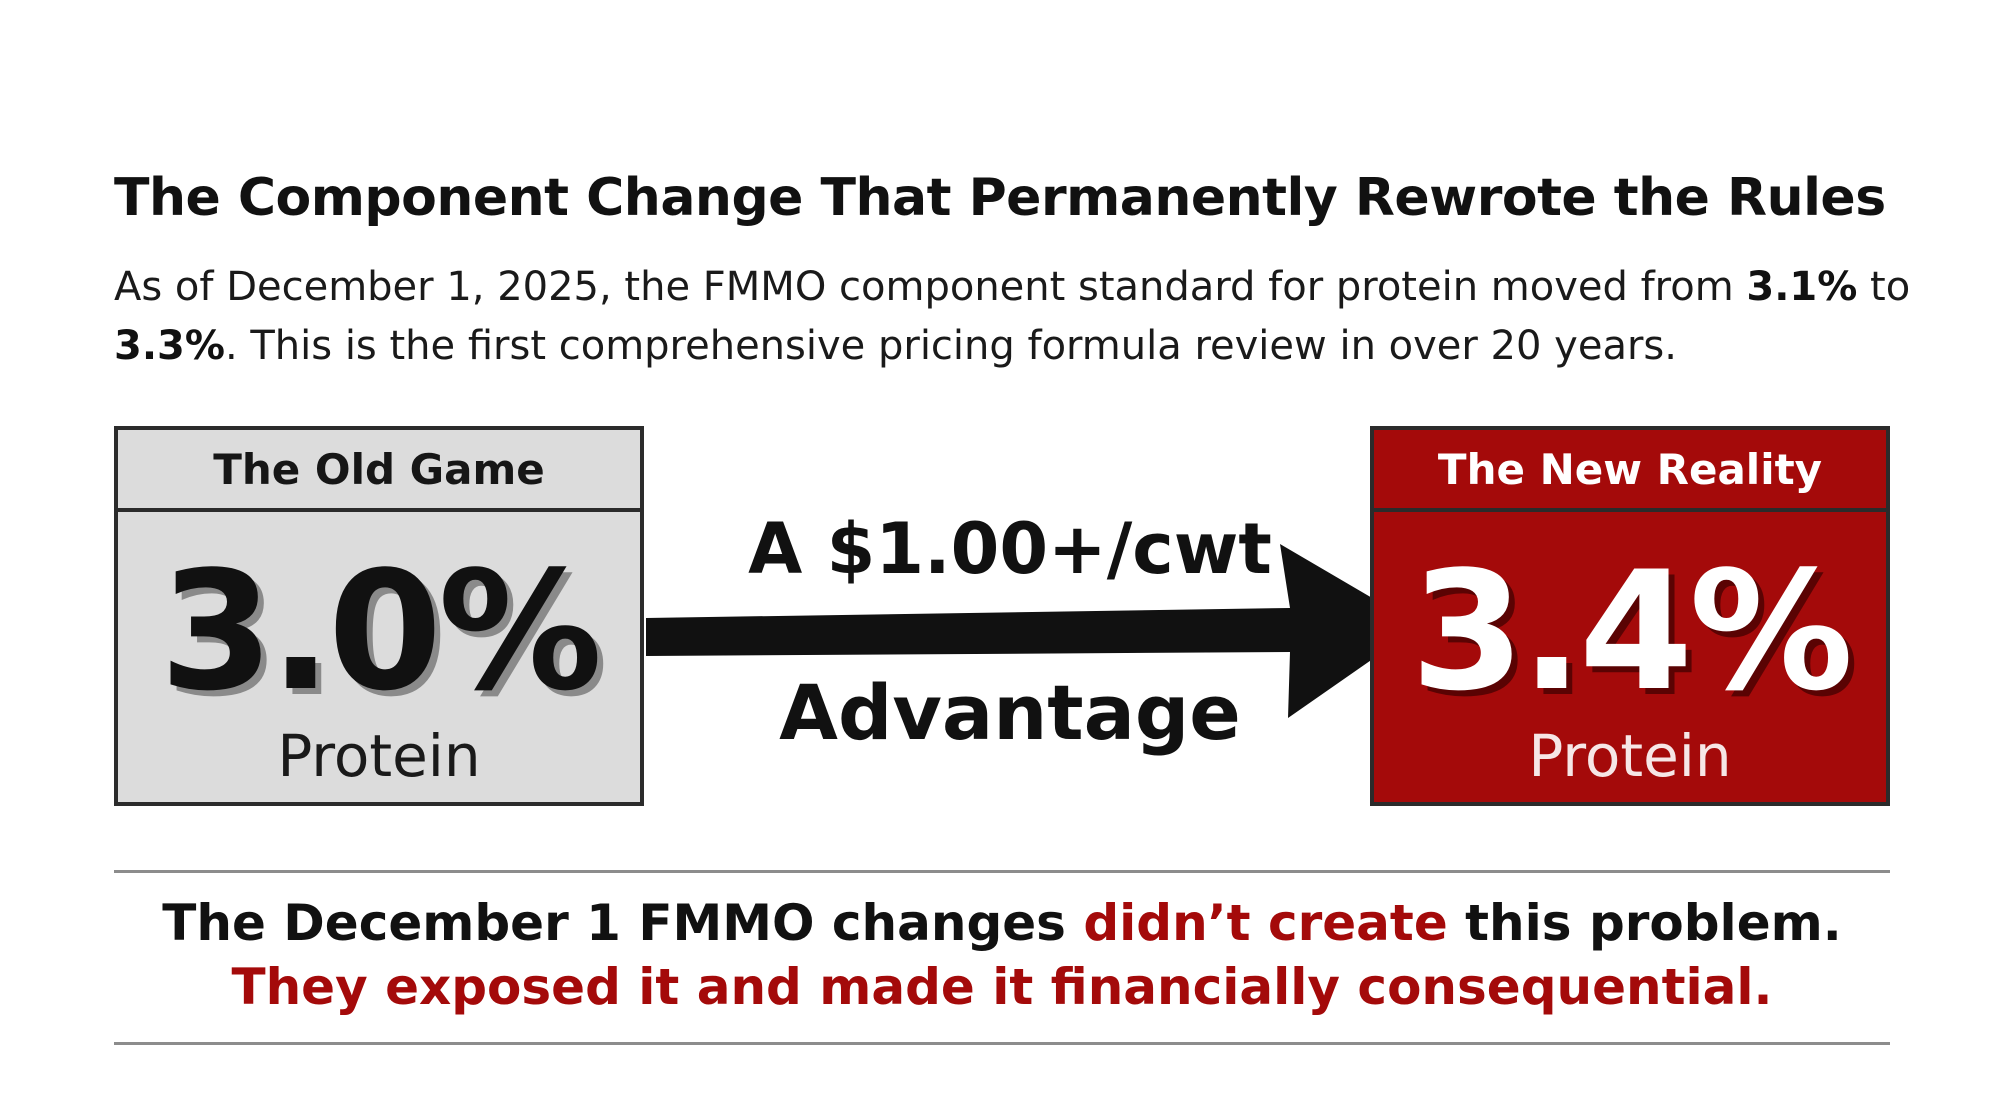 The image size is (2000, 1116). I want to click on intro-text-2: to, so click(1884, 287).